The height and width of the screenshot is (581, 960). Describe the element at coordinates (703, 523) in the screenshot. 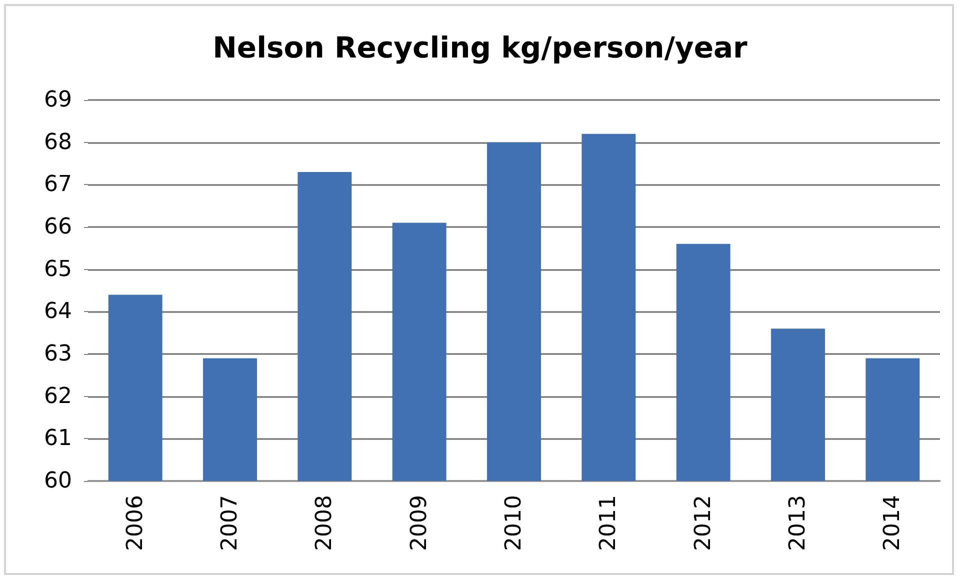

I see `x-tick-label: 2012` at that location.